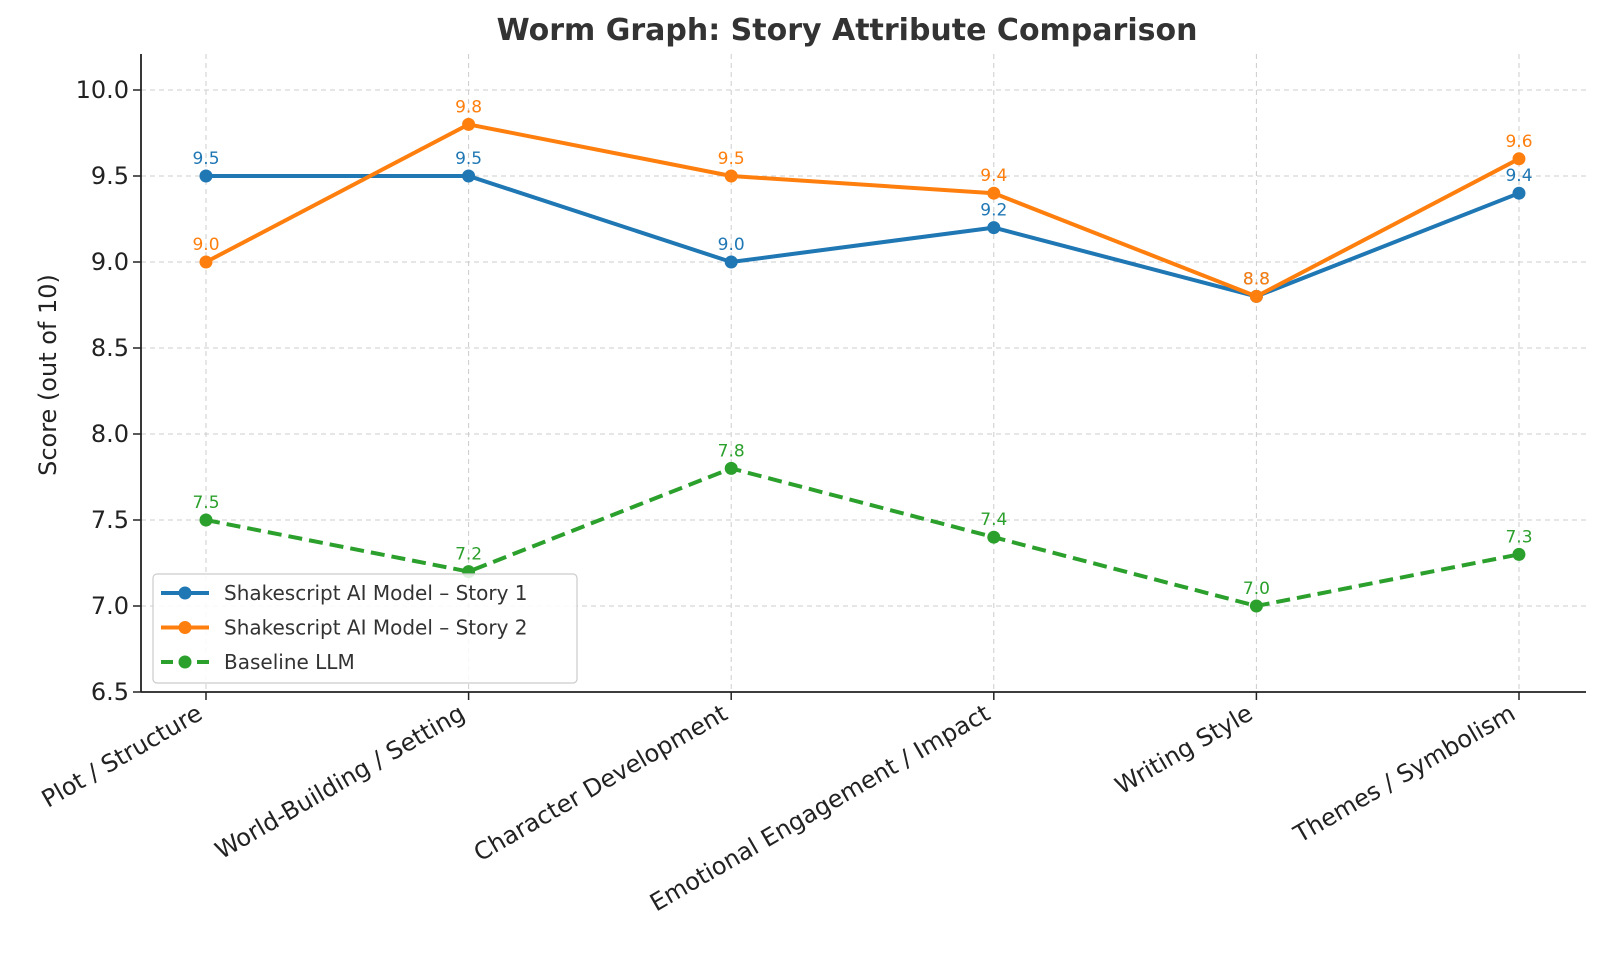 The height and width of the screenshot is (958, 1600). I want to click on y-tick-label: 8.5, so click(110, 348).